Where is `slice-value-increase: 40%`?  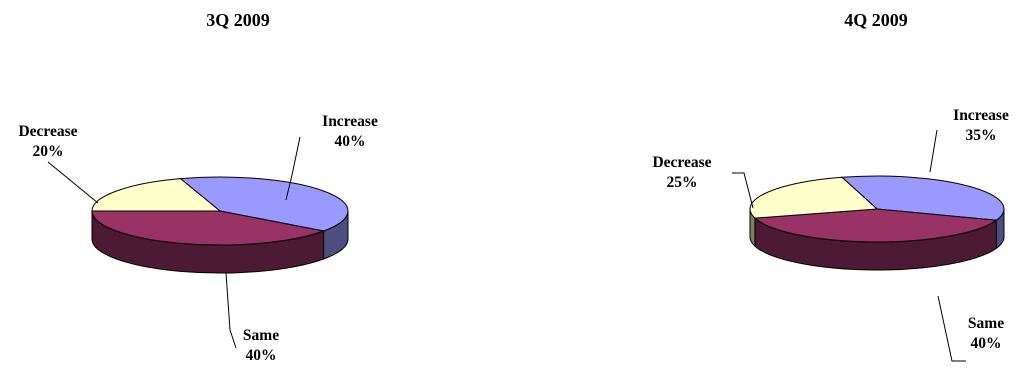 slice-value-increase: 40% is located at coordinates (350, 141).